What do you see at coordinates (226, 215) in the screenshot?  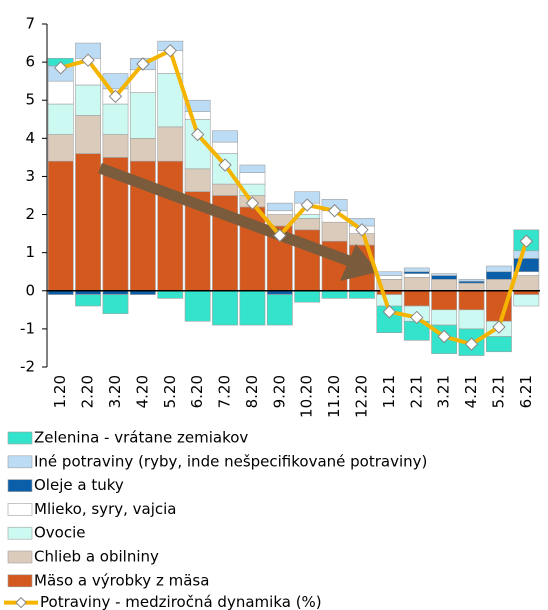 I see `arrow-shaft` at bounding box center [226, 215].